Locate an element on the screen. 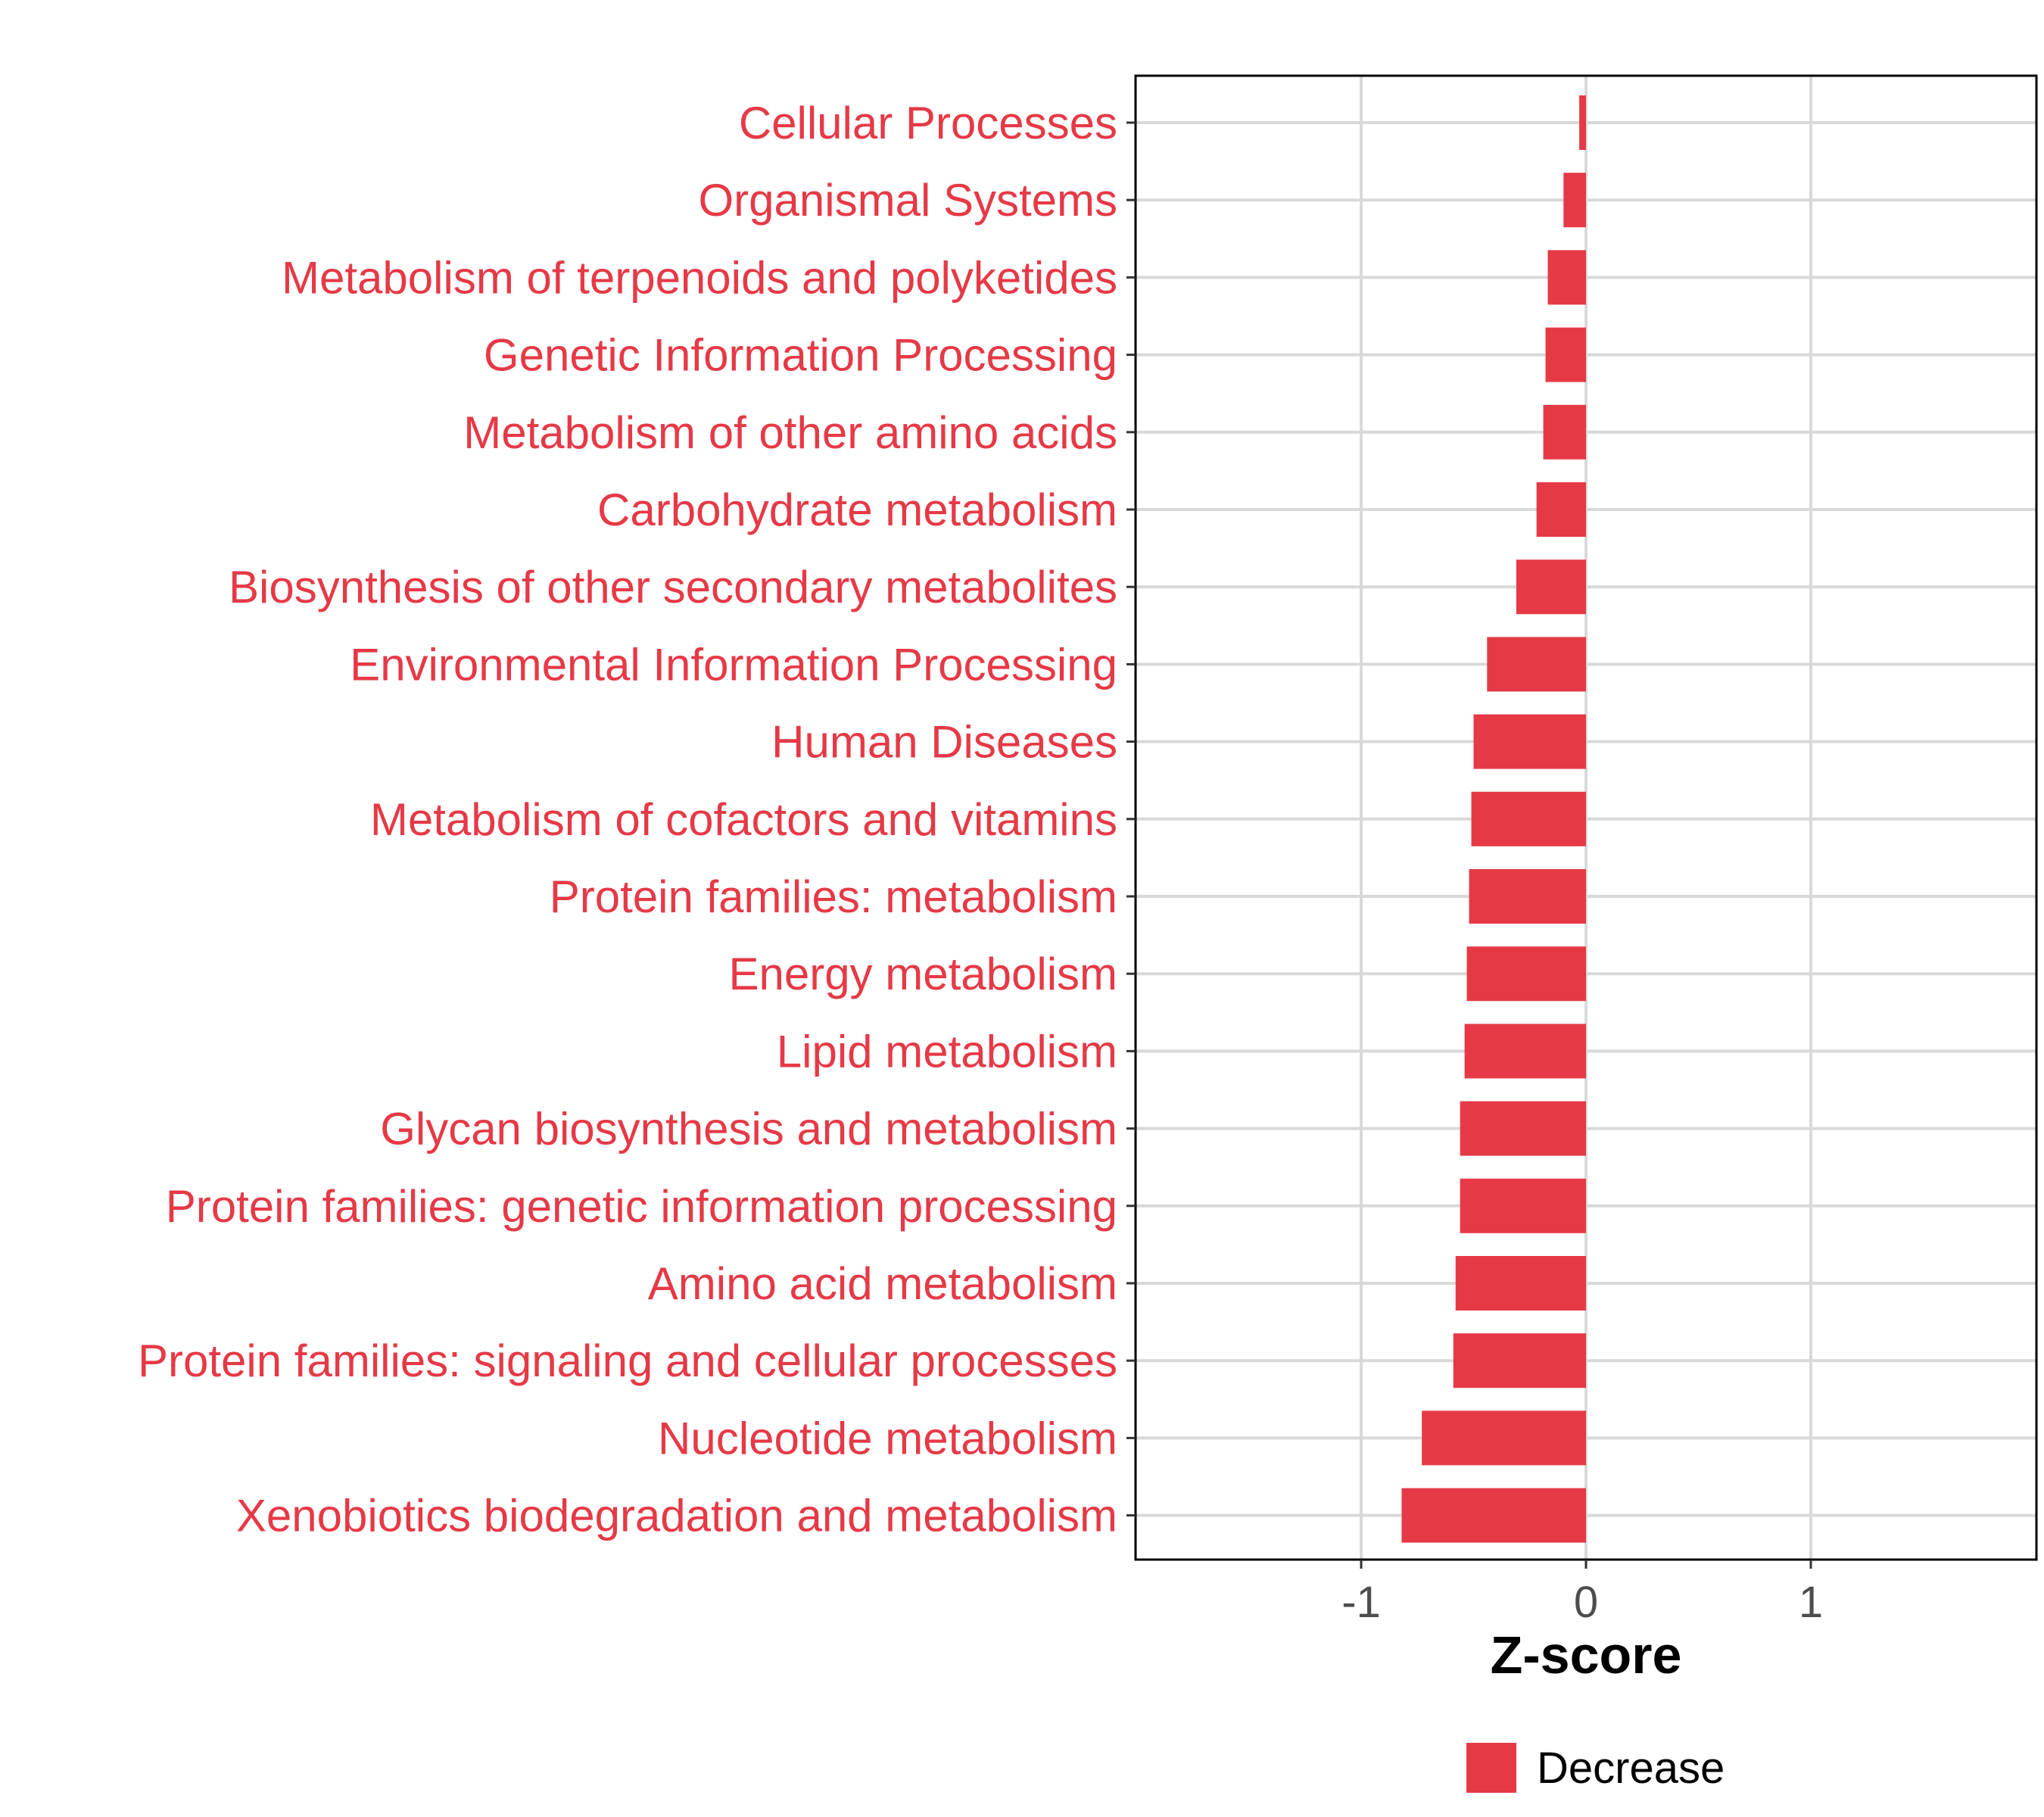 The image size is (2044, 1817). y-tick-label: Protein families: metabolism is located at coordinates (833, 897).